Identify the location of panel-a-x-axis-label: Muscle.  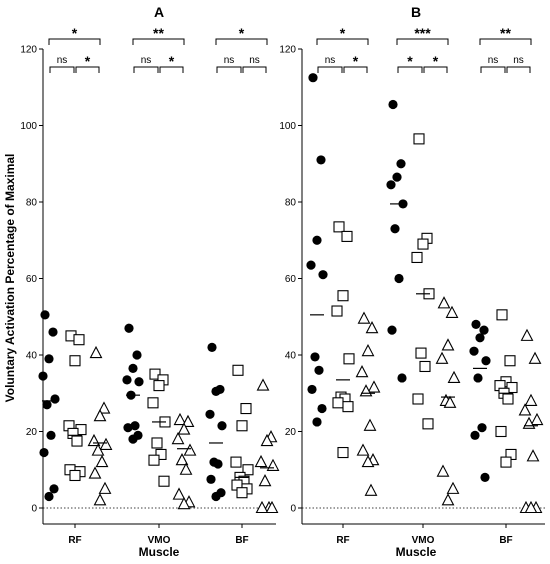
(159, 552).